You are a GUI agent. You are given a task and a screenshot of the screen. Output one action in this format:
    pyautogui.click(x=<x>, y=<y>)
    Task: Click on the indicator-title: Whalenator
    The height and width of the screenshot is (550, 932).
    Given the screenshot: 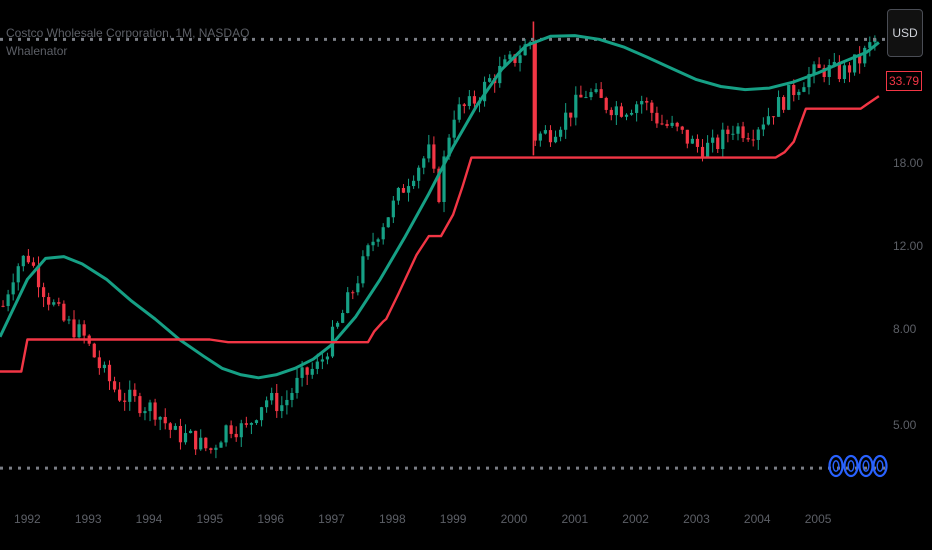 What is the action you would take?
    pyautogui.click(x=37, y=51)
    